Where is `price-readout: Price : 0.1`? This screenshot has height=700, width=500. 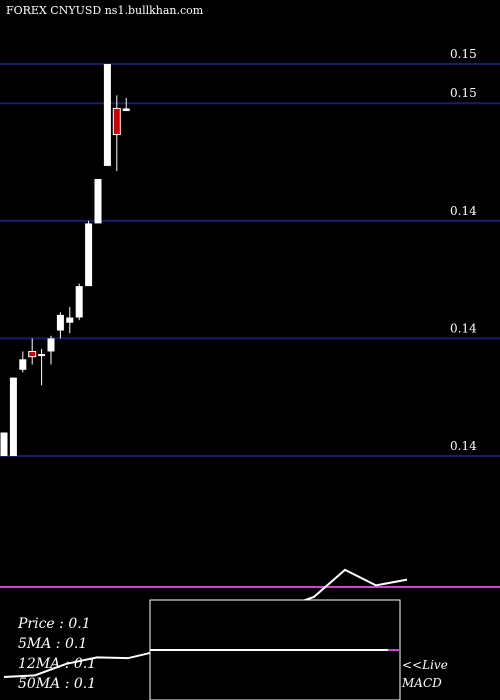
price-readout: Price : 0.1 is located at coordinates (54, 624).